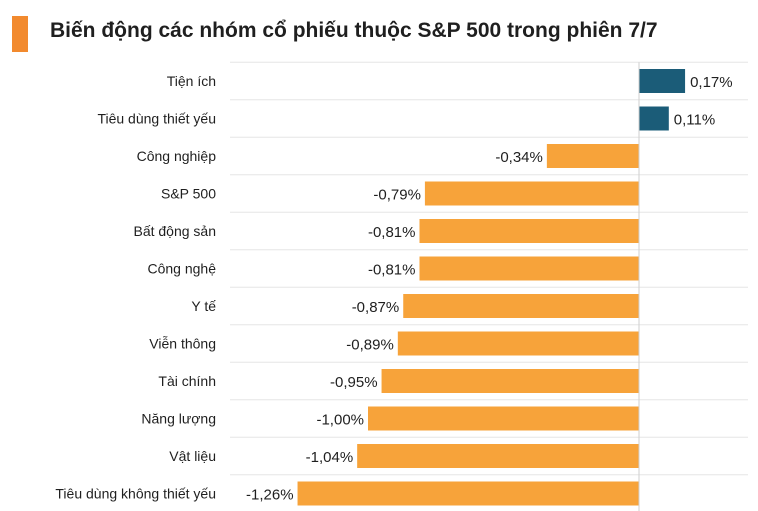 This screenshot has height=511, width=758. I want to click on value-label: -1,04%, so click(330, 457).